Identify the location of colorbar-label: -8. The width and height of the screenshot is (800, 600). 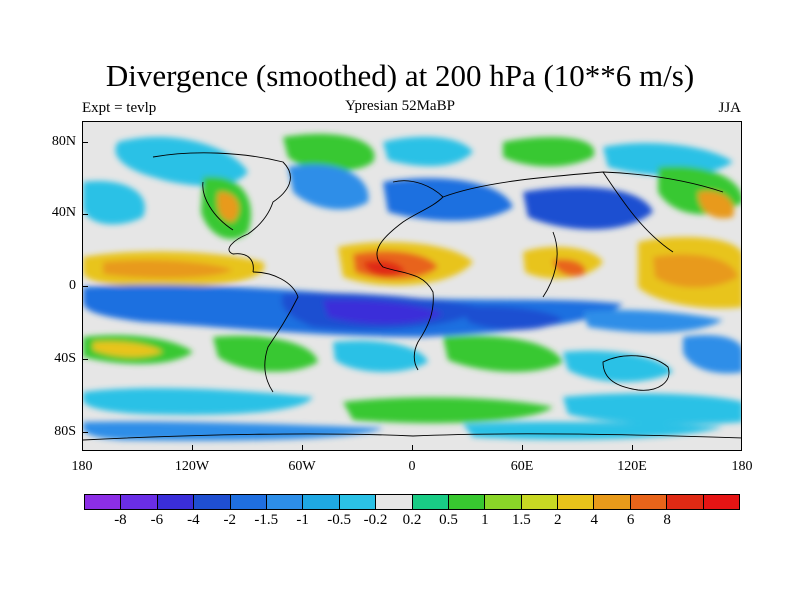
(120, 520).